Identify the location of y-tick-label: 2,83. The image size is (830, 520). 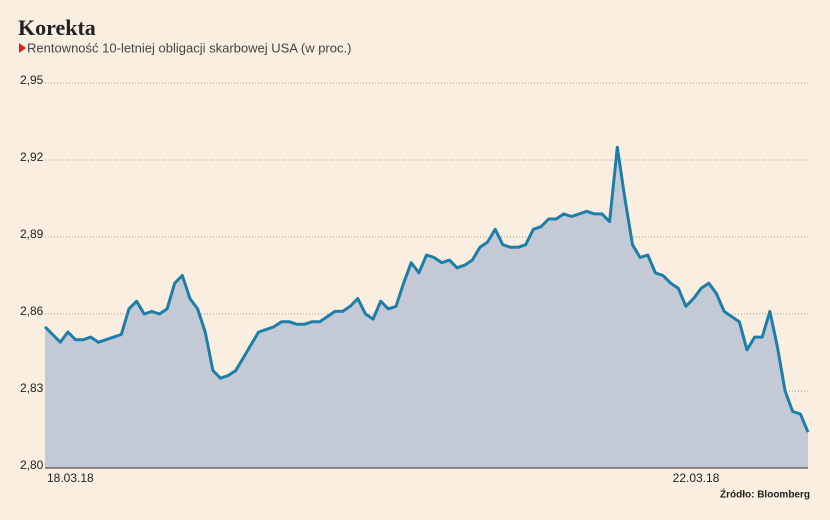
(32, 388).